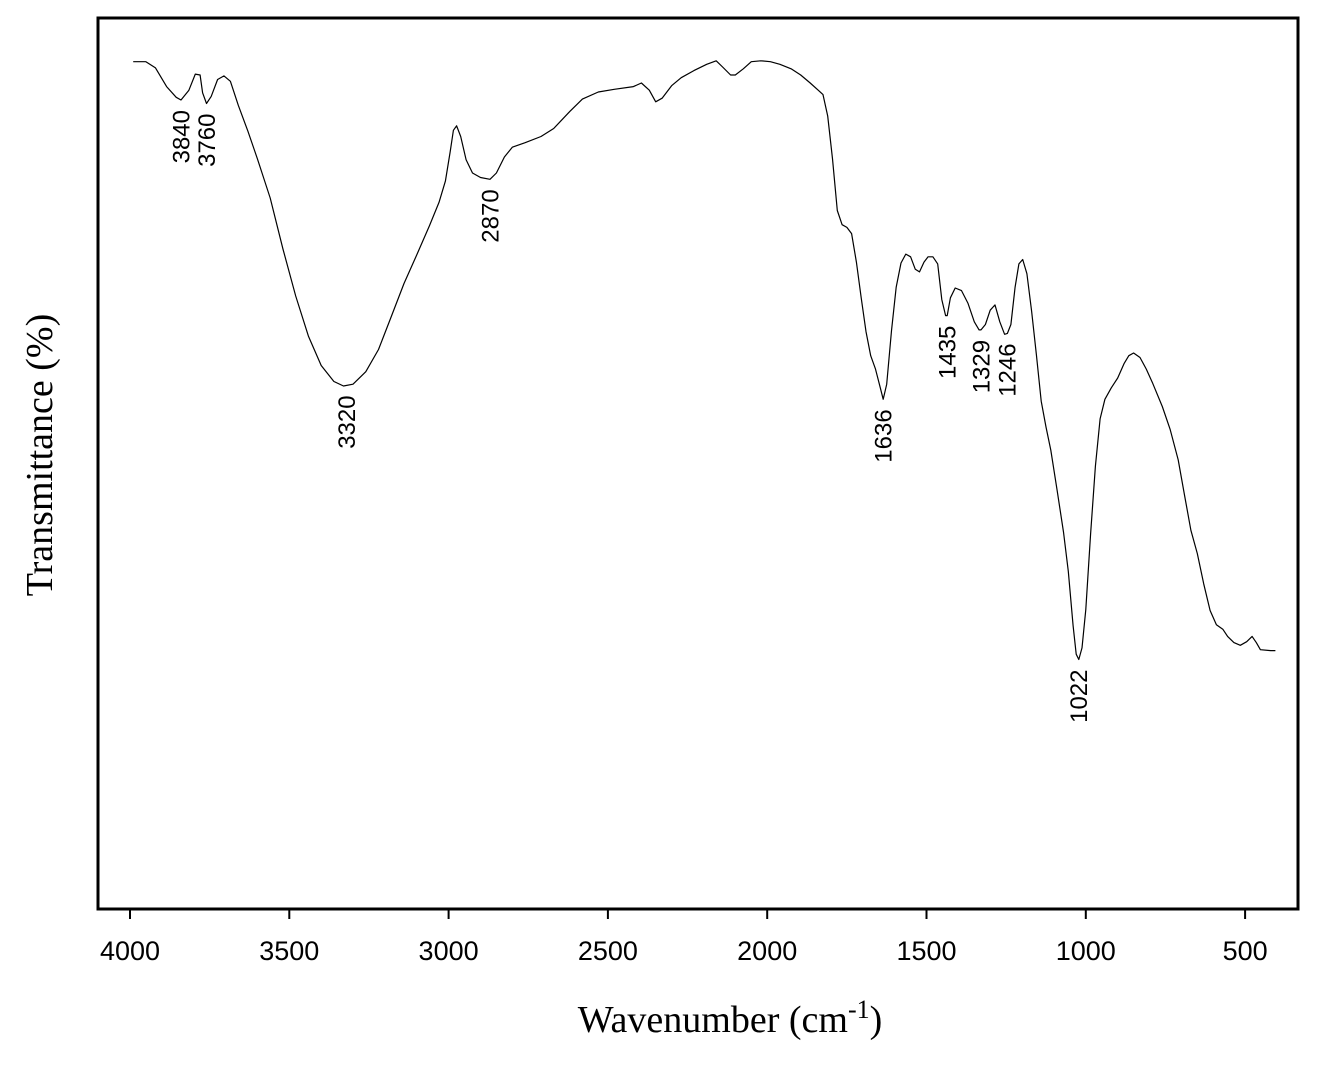 The height and width of the screenshot is (1066, 1325). I want to click on peak-label-3320: 3320, so click(347, 421).